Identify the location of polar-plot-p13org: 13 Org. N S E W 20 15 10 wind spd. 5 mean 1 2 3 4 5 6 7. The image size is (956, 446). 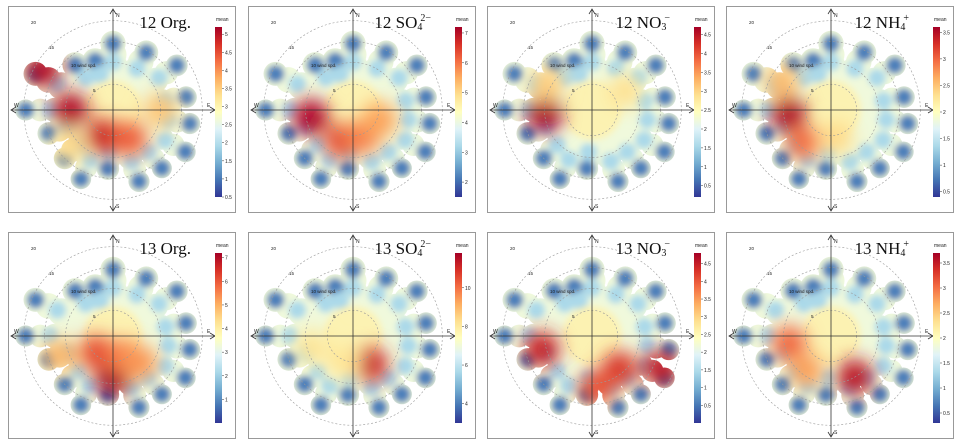
(122, 335).